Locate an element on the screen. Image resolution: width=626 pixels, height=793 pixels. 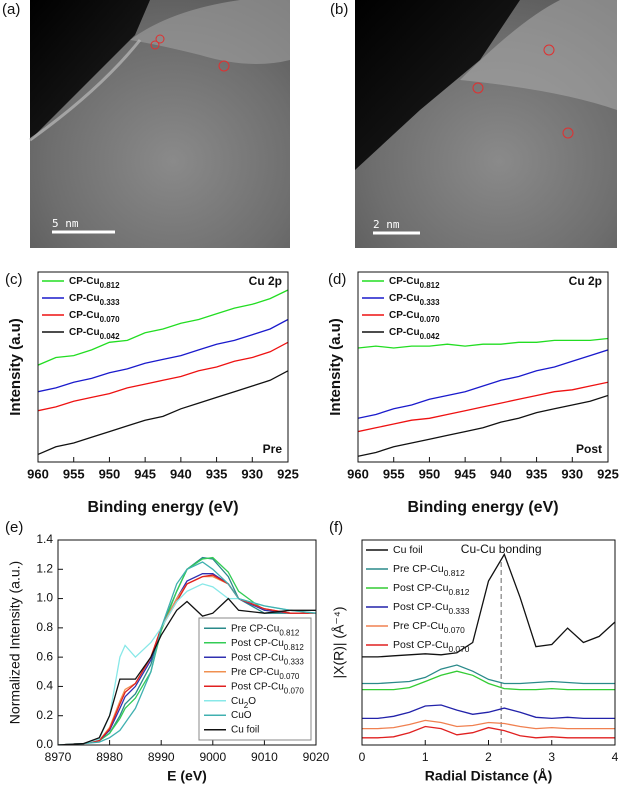
legend-box is located at coordinates (255, 679).